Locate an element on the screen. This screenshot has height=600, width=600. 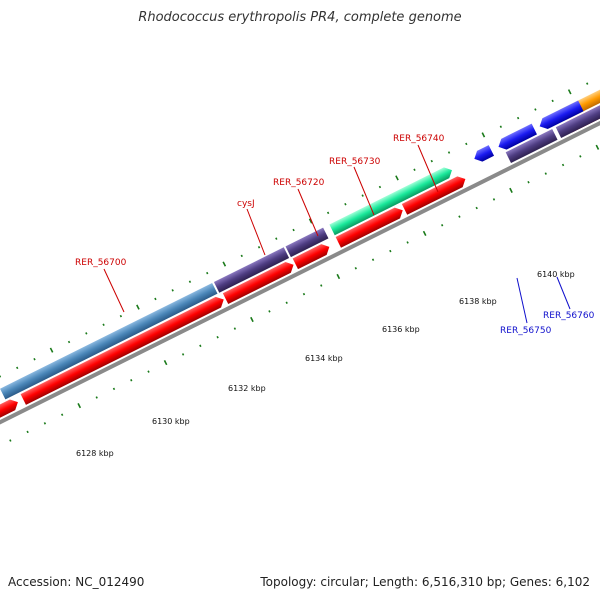
tick-label-6136: 6136 kbp is located at coordinates (401, 329).